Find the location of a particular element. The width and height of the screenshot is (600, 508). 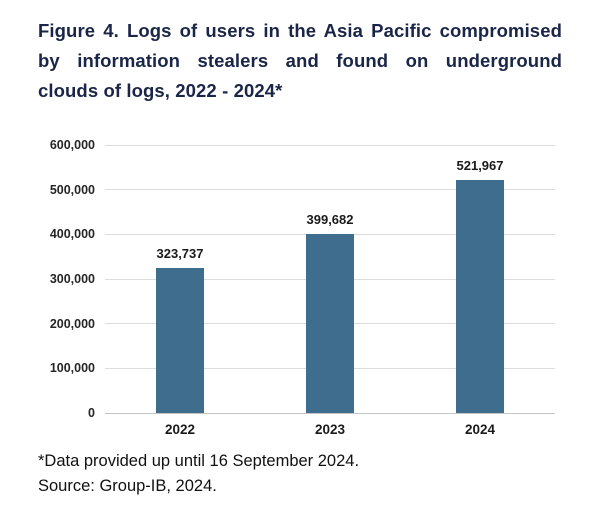

y-axis-tick-label: 400,000 is located at coordinates (72, 234).